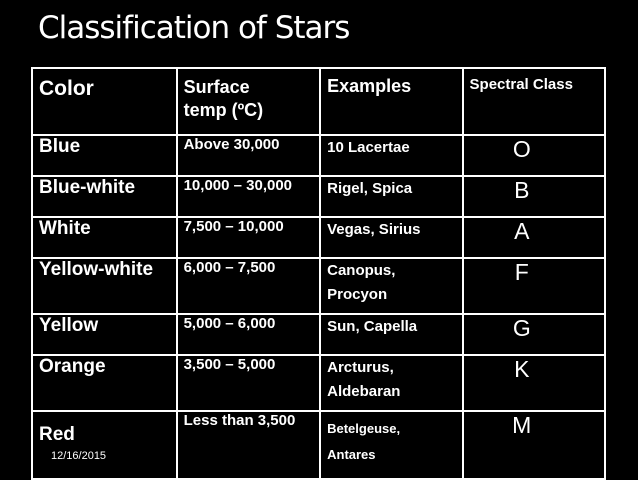 Image resolution: width=638 pixels, height=480 pixels. I want to click on examples-line1: Sun, Capella, so click(372, 326).